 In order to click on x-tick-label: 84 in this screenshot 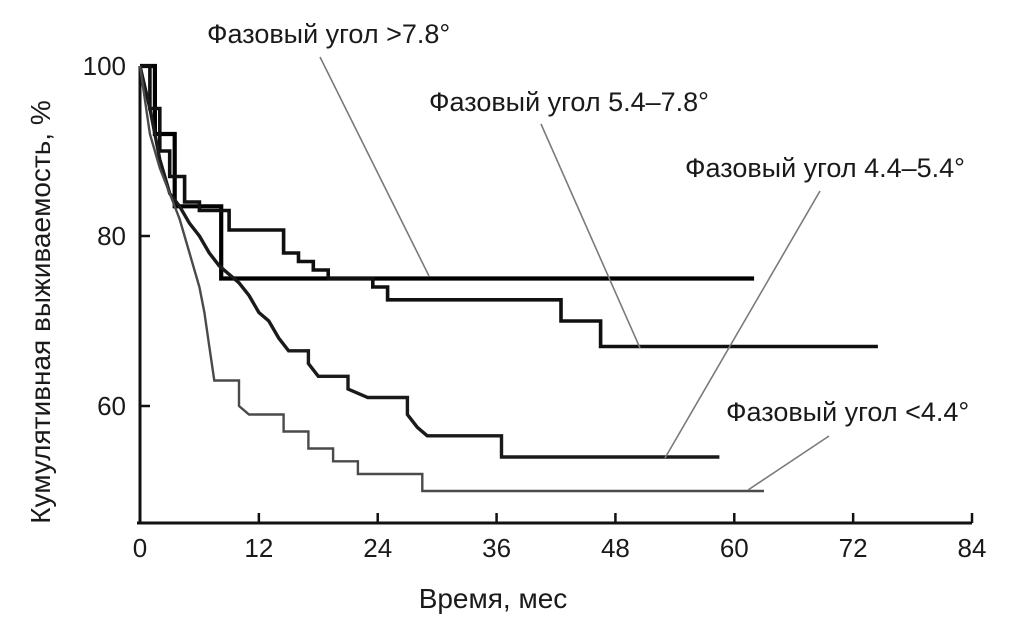, I will do `click(972, 548)`.